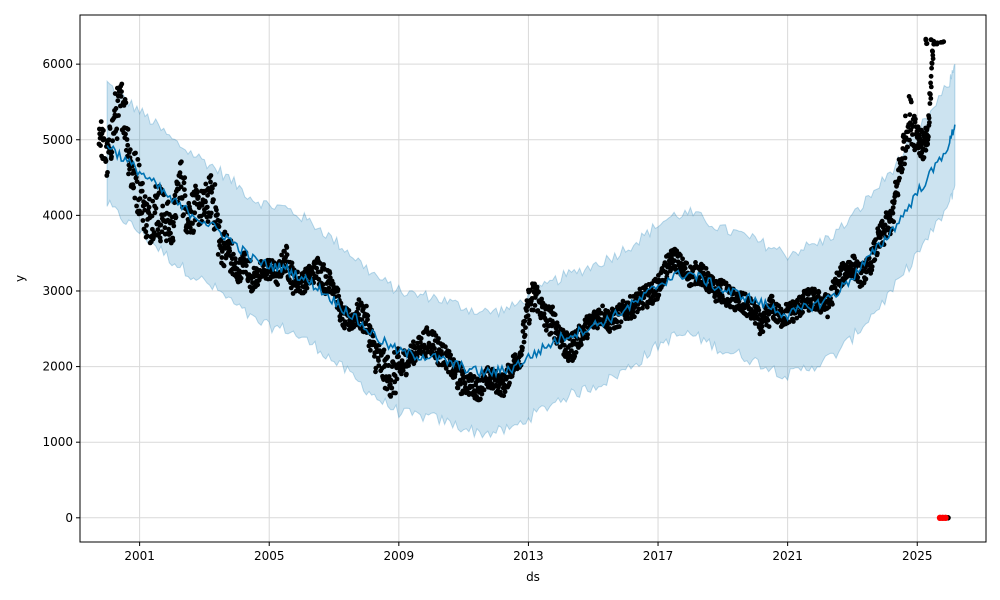 This screenshot has width=1000, height=600. I want to click on x-tick-label: 2009, so click(399, 556).